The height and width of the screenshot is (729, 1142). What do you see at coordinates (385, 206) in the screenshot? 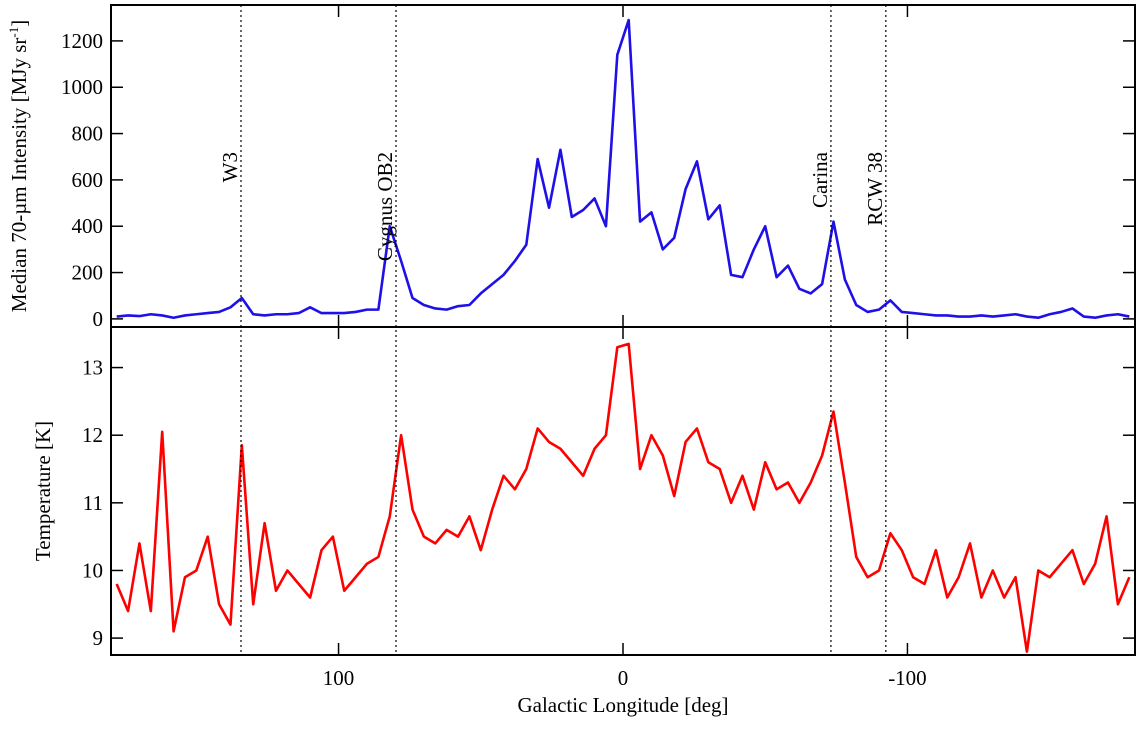
I see `annotation-label: Cygnus OB2` at bounding box center [385, 206].